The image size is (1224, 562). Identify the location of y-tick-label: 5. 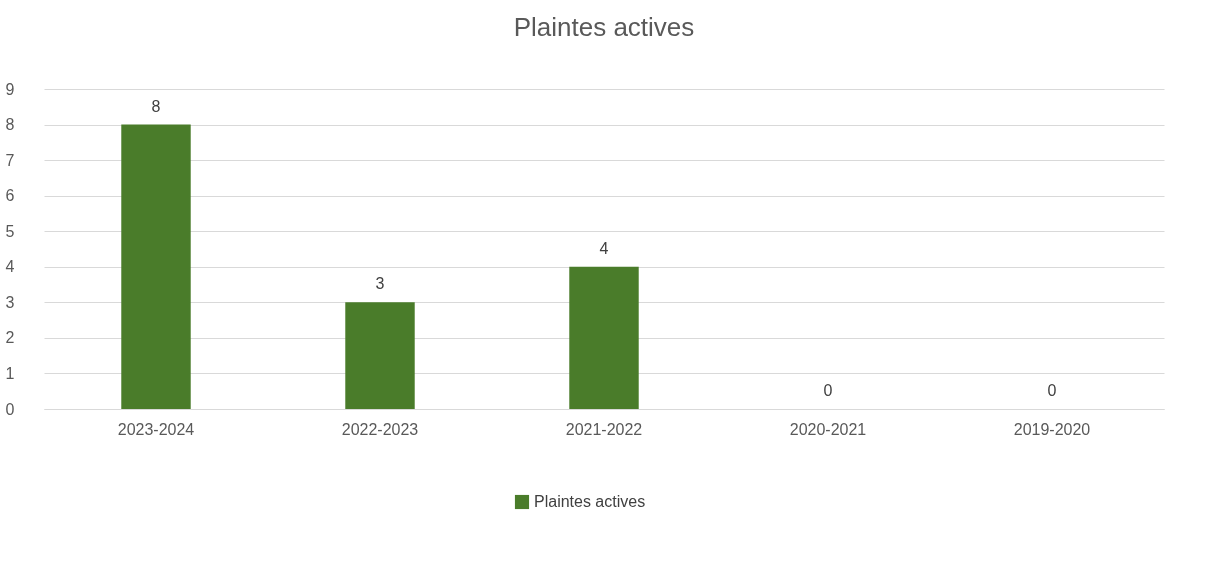
(10, 231).